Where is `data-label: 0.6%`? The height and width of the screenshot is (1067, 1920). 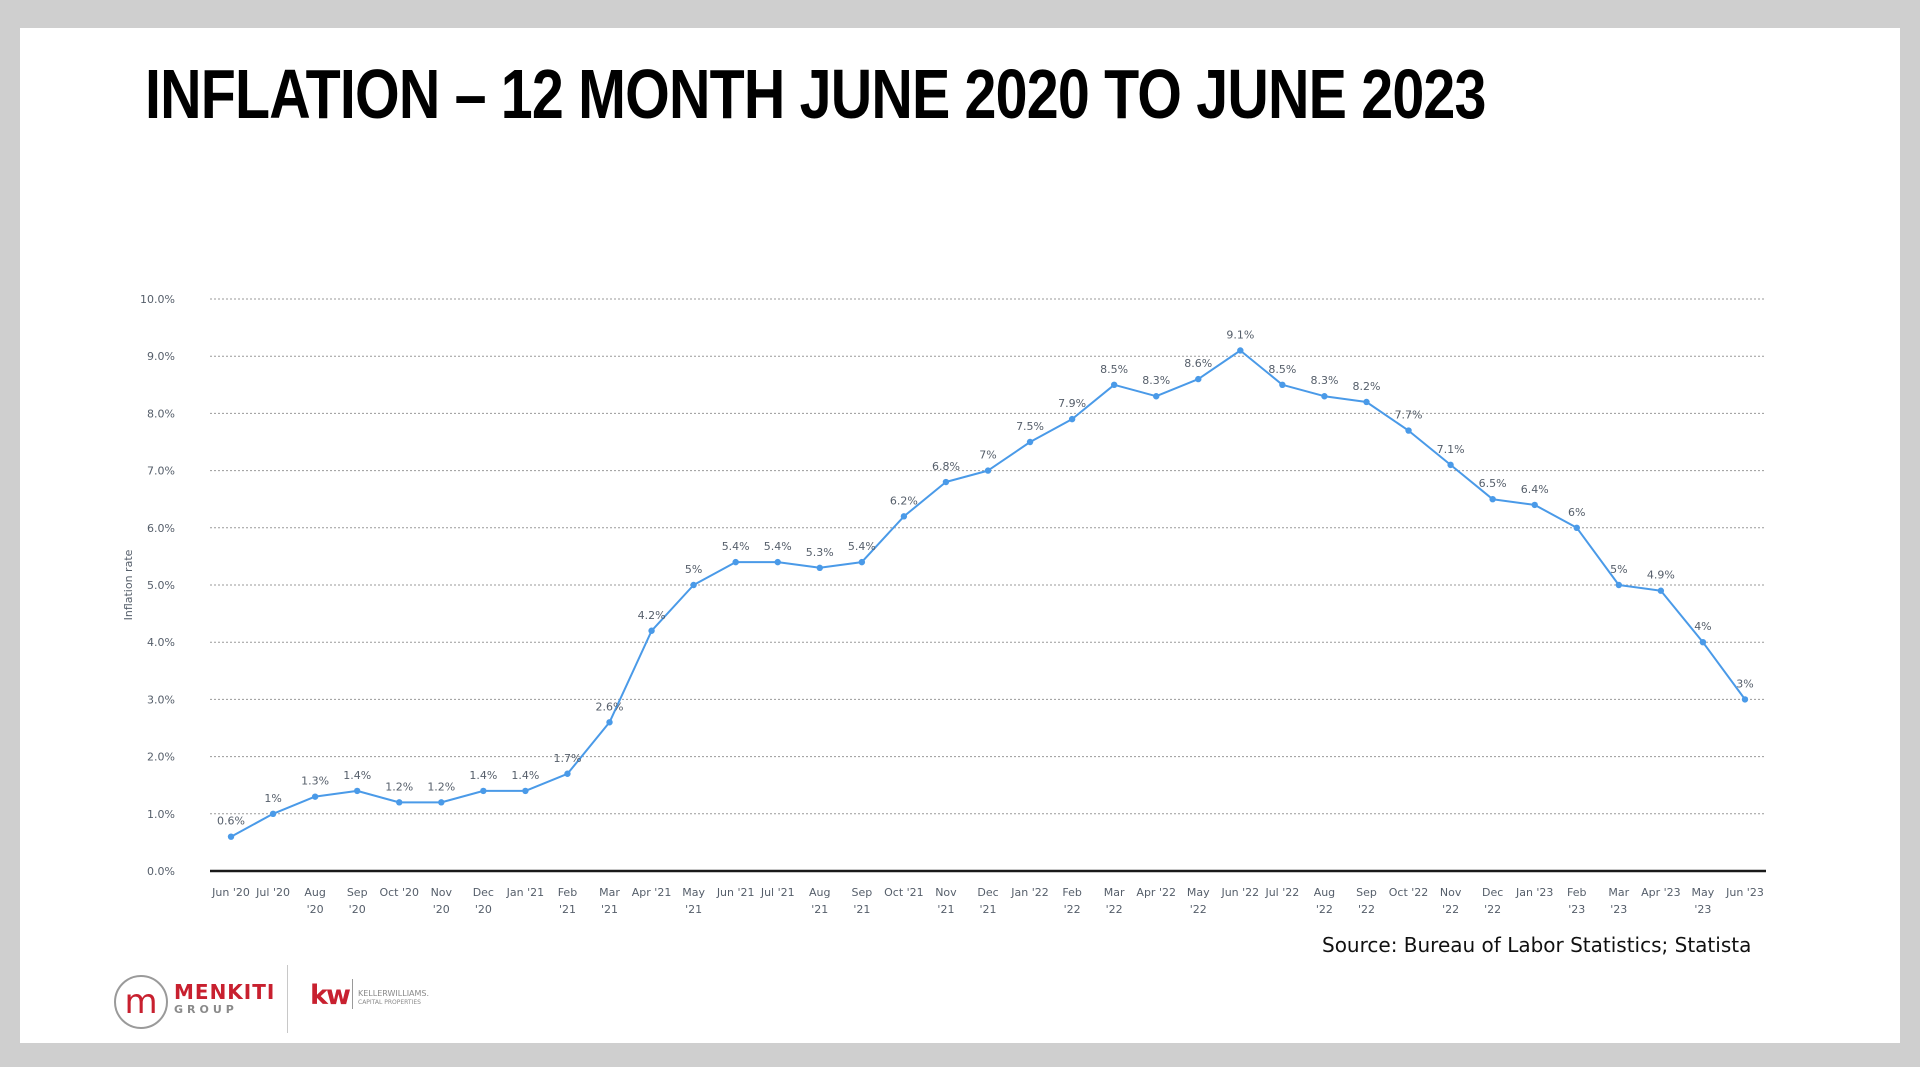 data-label: 0.6% is located at coordinates (231, 821).